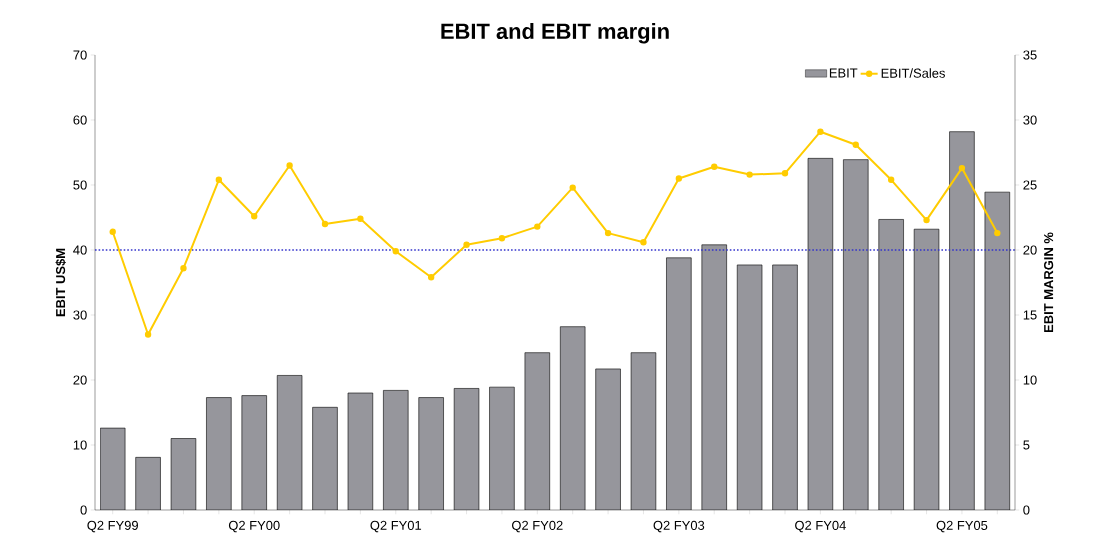 The width and height of the screenshot is (1094, 550). What do you see at coordinates (913, 73) in the screenshot?
I see `legend-label: EBIT/Sales` at bounding box center [913, 73].